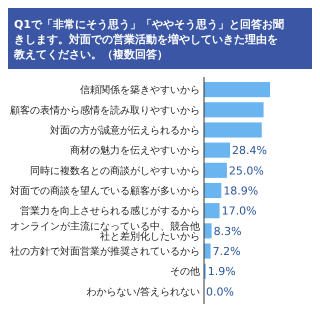 Image resolution: width=320 pixels, height=320 pixels. What do you see at coordinates (115, 170) in the screenshot?
I see `y-tick-label: 同時に複数名との商談がしやすいから` at bounding box center [115, 170].